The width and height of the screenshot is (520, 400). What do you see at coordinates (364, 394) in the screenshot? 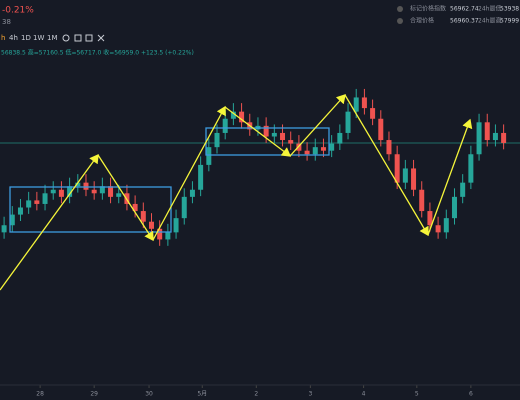
I see `x-tick-label: 4` at bounding box center [364, 394].